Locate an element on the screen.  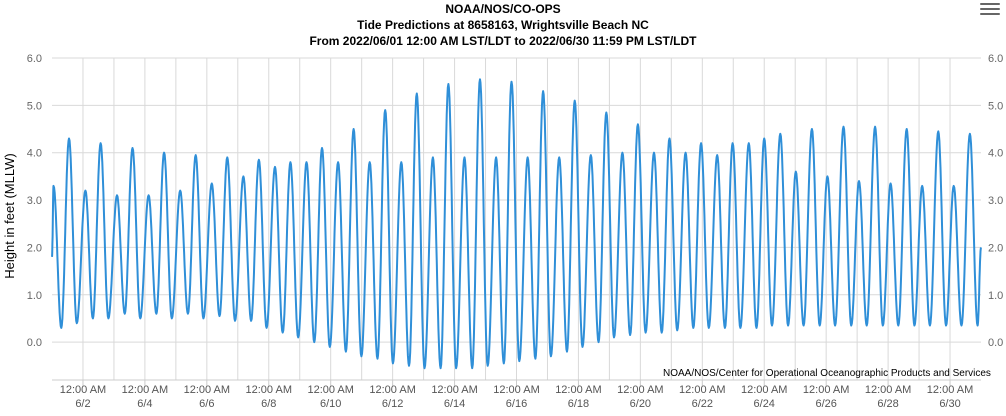
y-tick-label-left: 0.0 is located at coordinates (34, 343).